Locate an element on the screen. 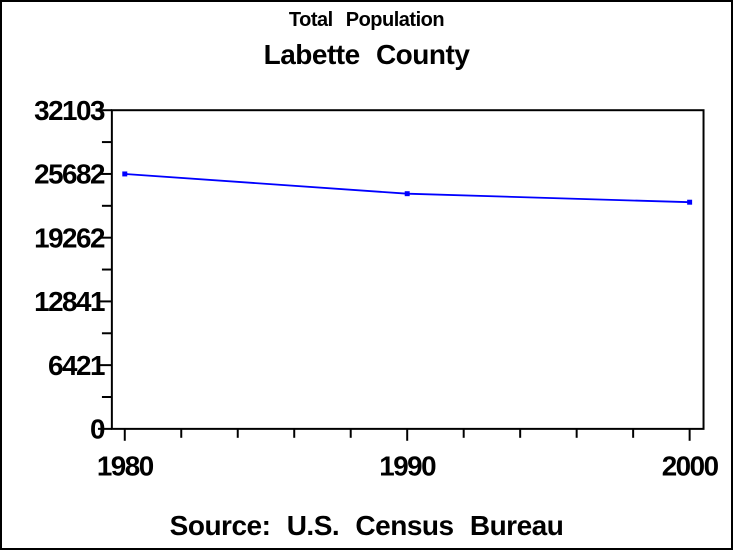  x-axis-tick-label: 1980 is located at coordinates (125, 466).